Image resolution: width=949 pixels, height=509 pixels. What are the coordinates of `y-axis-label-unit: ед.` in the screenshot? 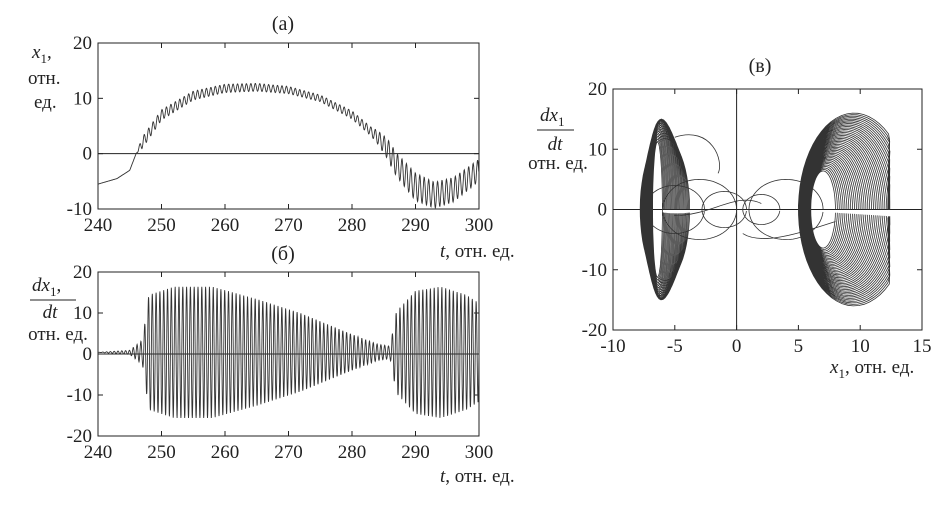 It's located at (45, 102).